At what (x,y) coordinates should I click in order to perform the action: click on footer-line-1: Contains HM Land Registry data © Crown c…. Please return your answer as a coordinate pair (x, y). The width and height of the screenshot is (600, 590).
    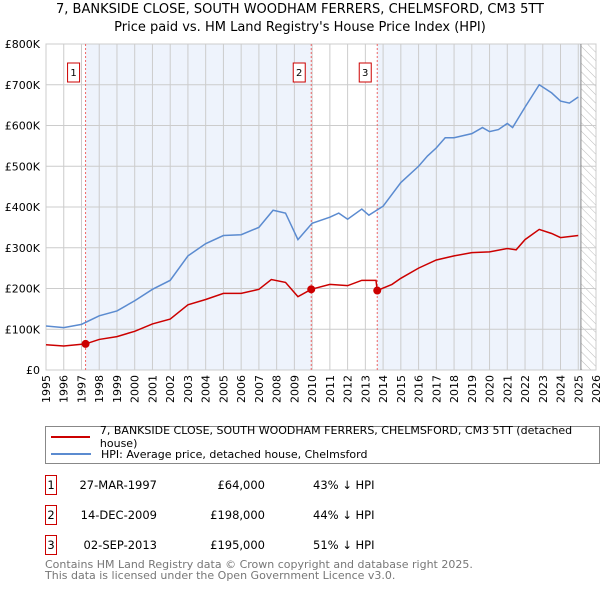
    Looking at the image, I should click on (259, 564).